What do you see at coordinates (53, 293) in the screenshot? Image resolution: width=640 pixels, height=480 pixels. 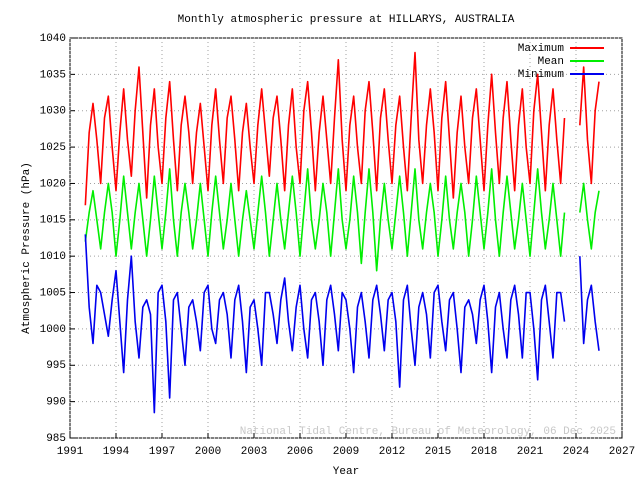 I see `y-tick-label: 1005` at bounding box center [53, 293].